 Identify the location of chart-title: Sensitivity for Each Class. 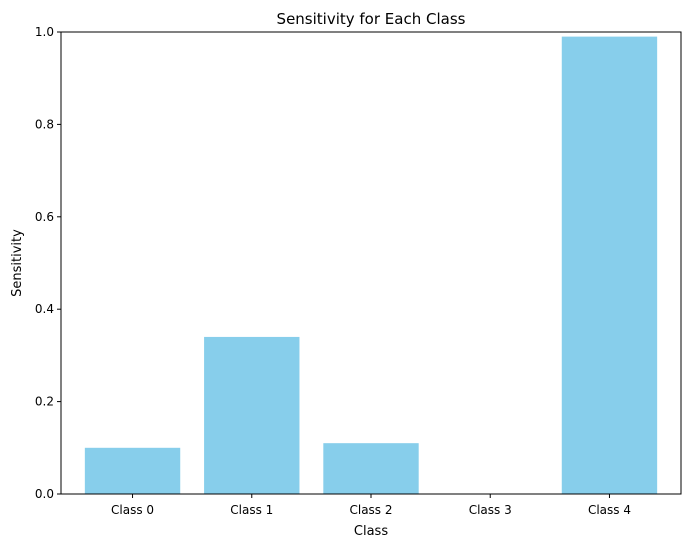
(371, 19).